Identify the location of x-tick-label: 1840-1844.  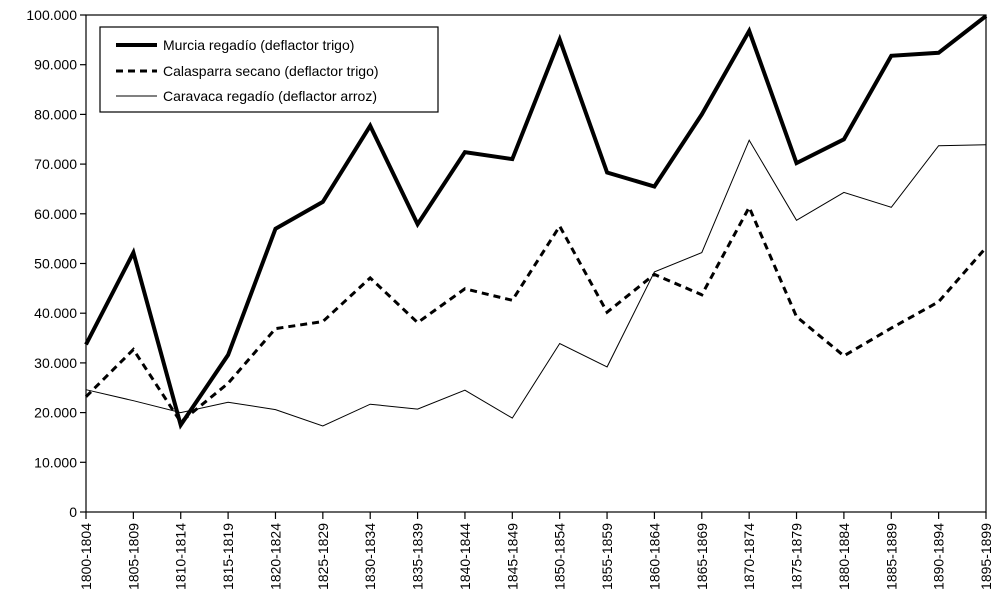
(465, 556).